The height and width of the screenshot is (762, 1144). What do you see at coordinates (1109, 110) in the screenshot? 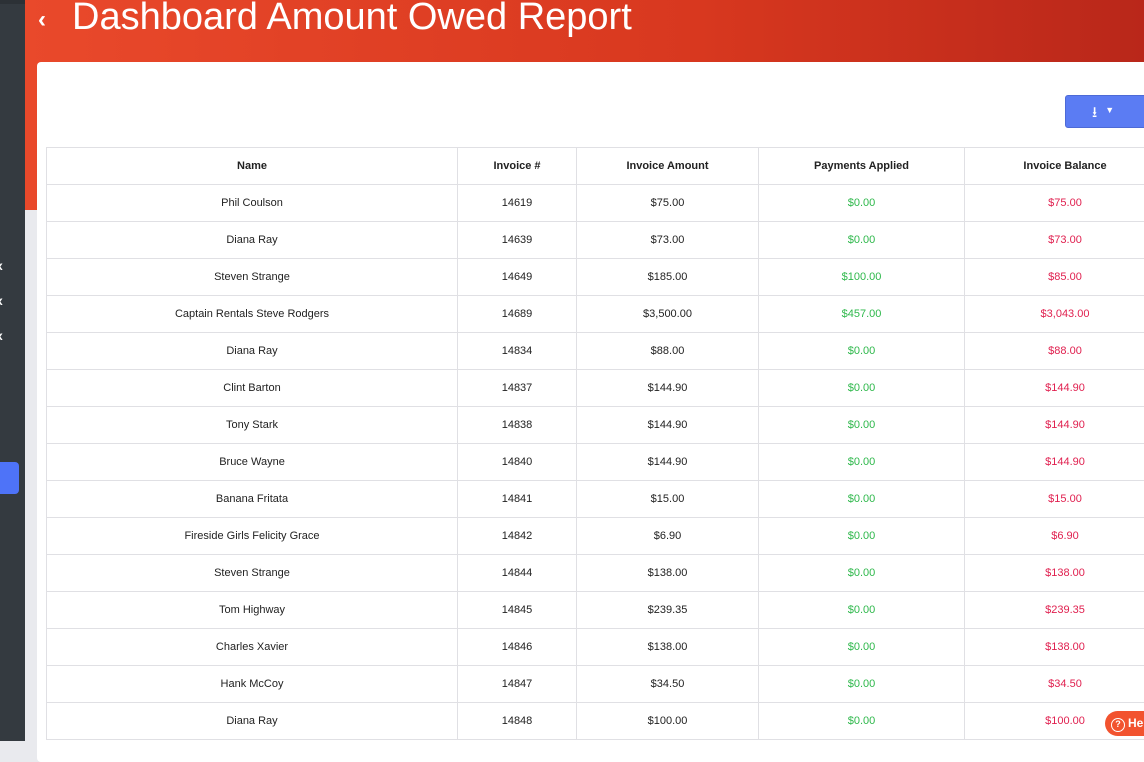
I see `caret-down-icon: ▼` at bounding box center [1109, 110].